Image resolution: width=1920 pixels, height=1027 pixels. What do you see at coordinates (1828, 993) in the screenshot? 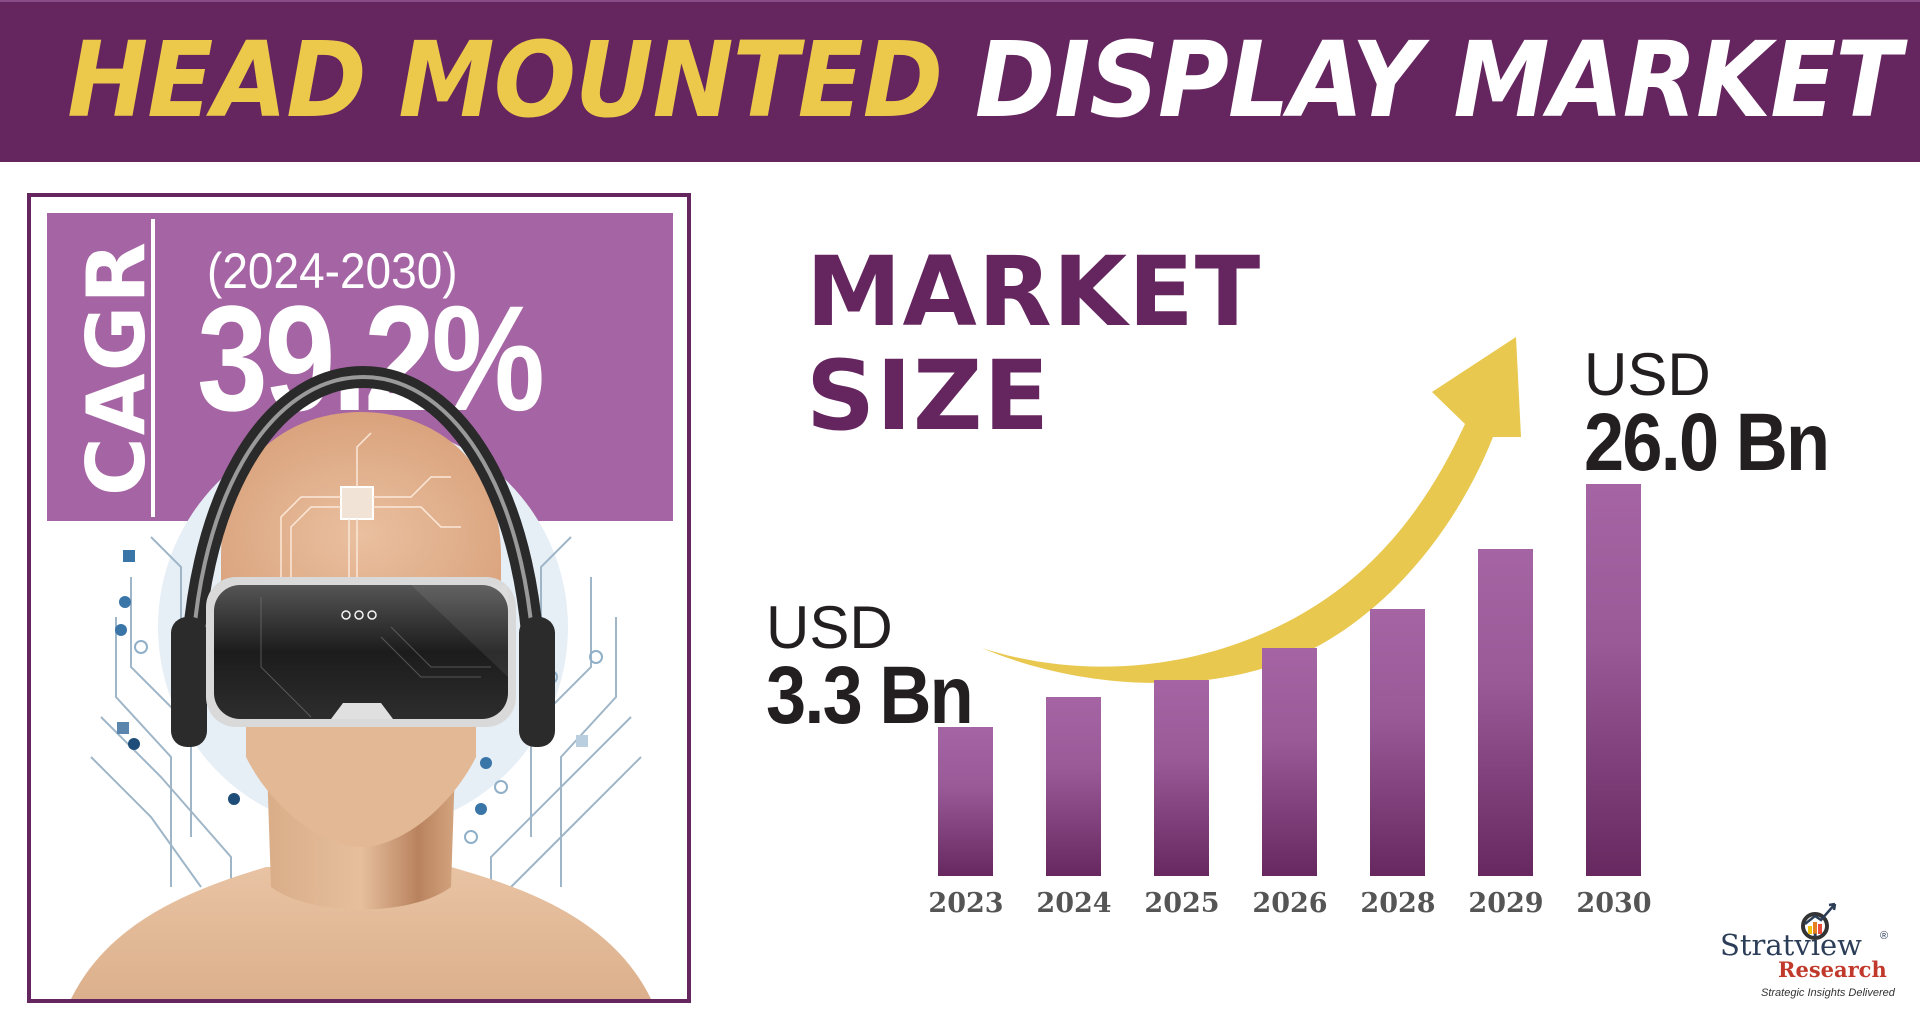
I see `logo-tagline: Strategic Insights Delivered` at bounding box center [1828, 993].